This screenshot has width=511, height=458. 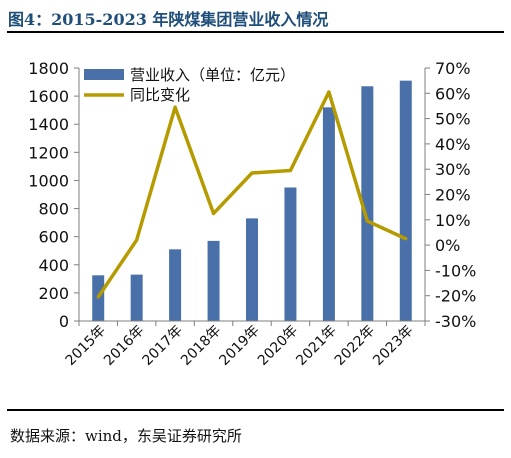 I want to click on bar-2018年, so click(x=213, y=280).